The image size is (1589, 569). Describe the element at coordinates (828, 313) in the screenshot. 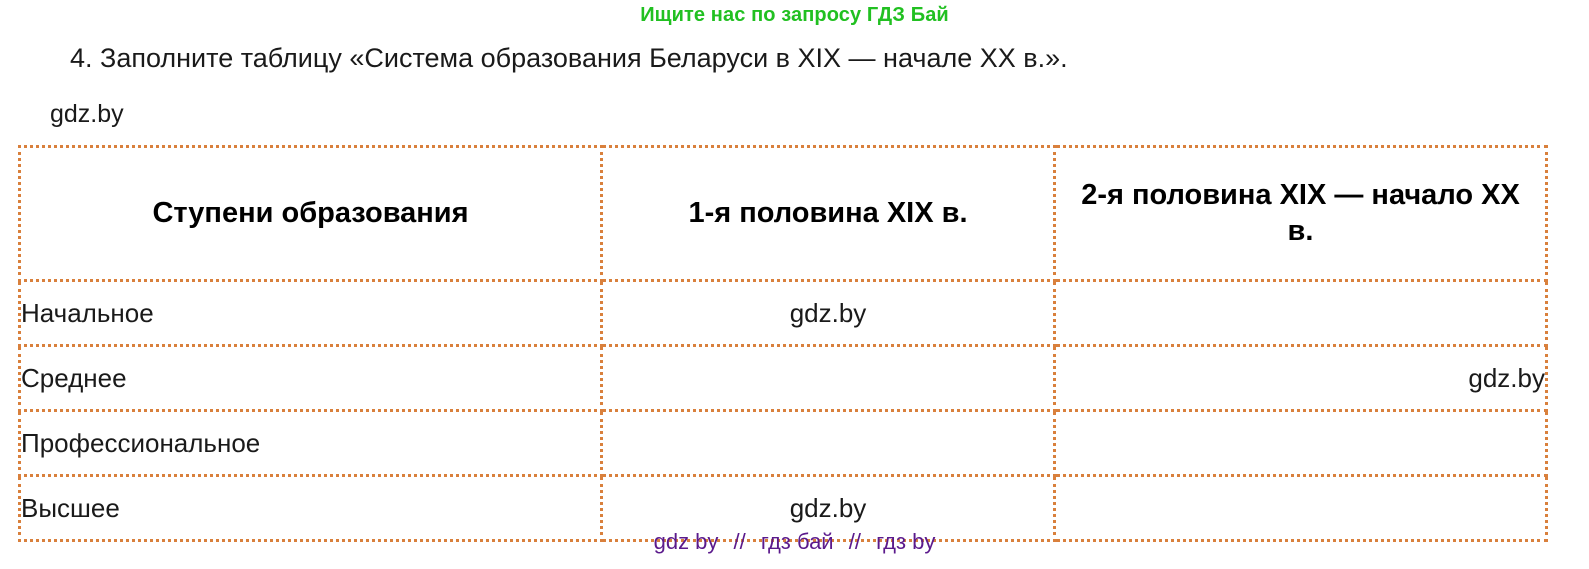

I see `cell-primary-first-half: gdz.by` at that location.